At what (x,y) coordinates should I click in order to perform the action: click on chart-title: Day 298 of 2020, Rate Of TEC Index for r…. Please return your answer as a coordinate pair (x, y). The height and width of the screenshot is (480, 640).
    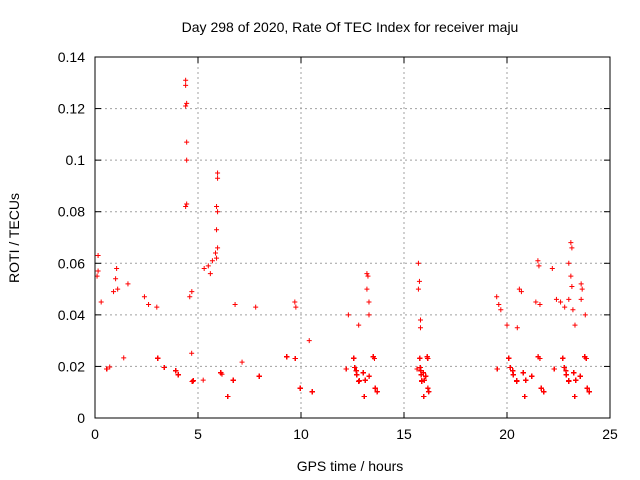
    Looking at the image, I should click on (350, 27).